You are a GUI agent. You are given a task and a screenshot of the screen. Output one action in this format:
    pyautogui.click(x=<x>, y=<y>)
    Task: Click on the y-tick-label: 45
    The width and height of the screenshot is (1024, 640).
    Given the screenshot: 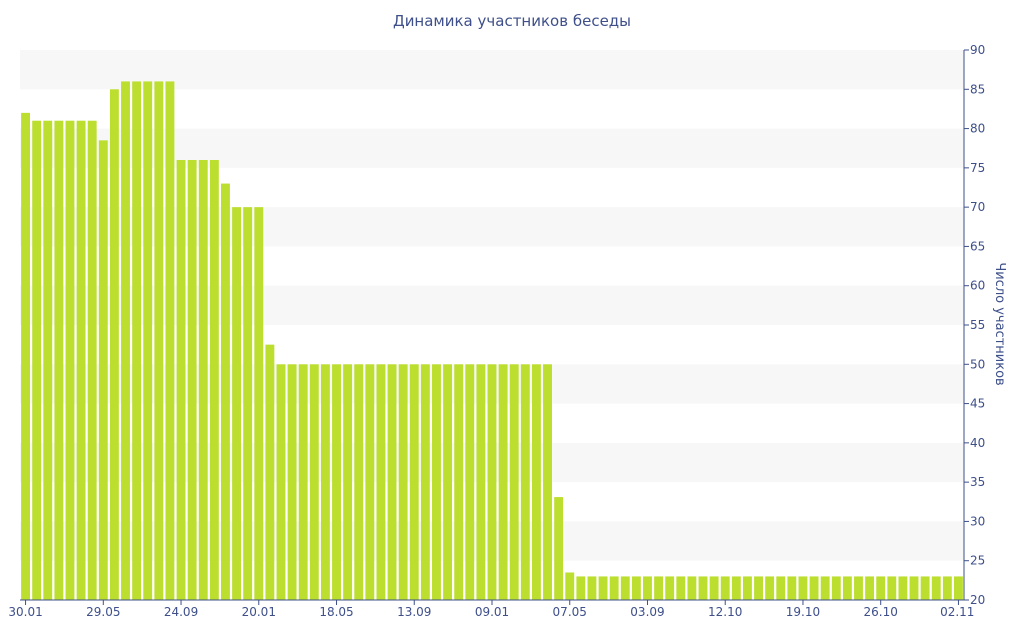 What is the action you would take?
    pyautogui.click(x=977, y=404)
    